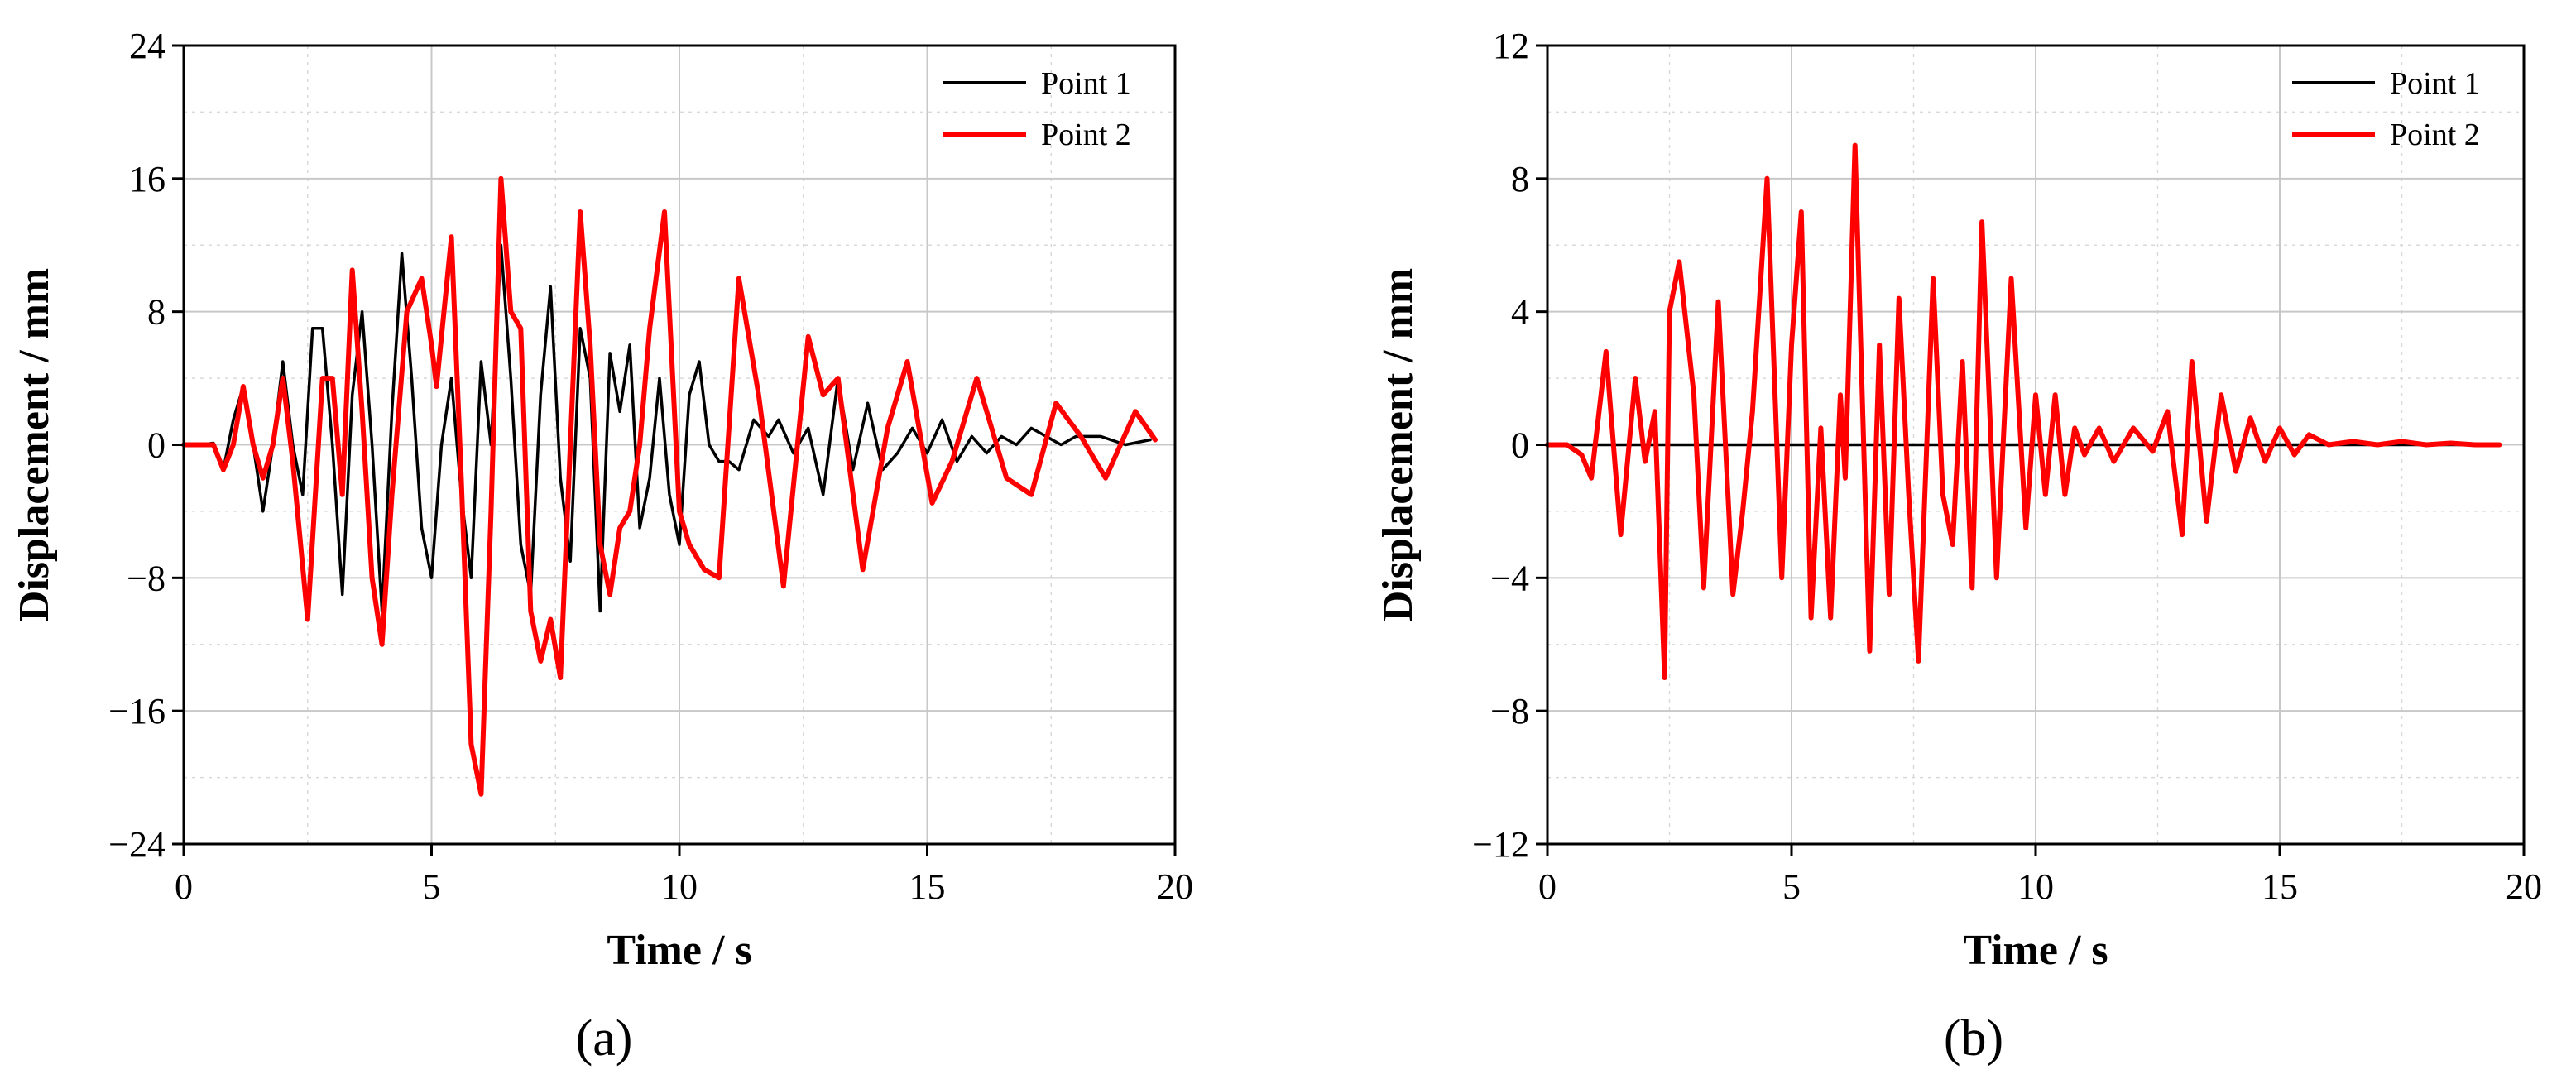  I want to click on y-tick-label: −4, so click(1510, 578).